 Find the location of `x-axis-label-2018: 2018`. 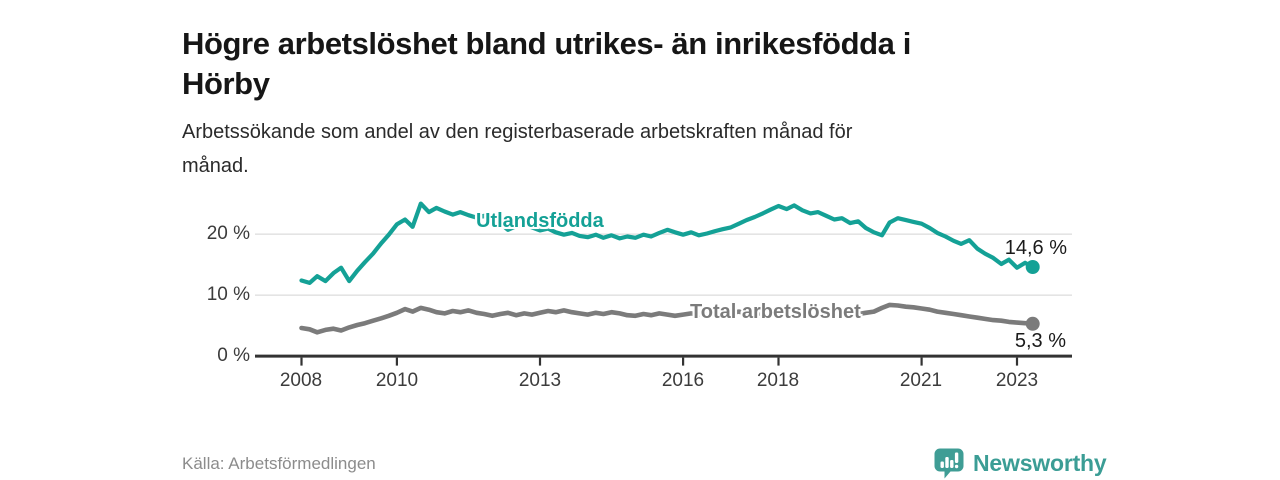

x-axis-label-2018: 2018 is located at coordinates (778, 380).